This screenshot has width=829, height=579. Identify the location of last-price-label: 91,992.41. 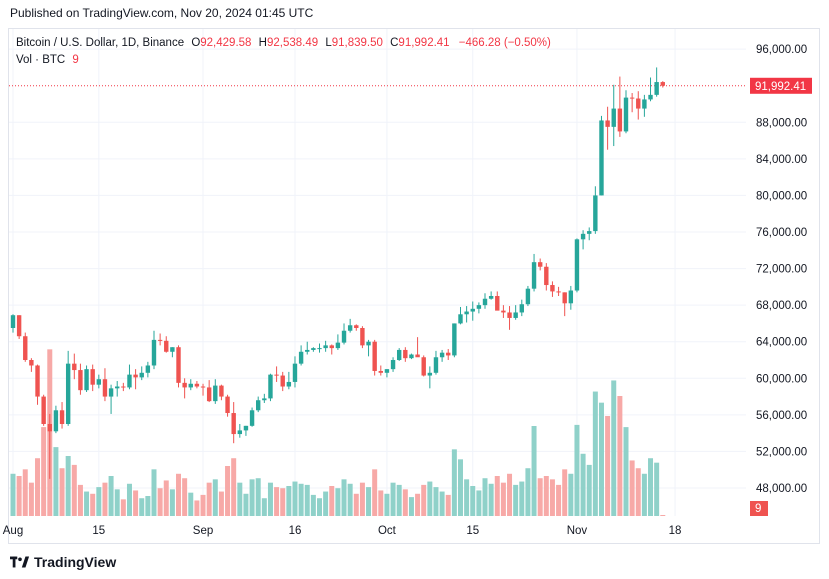
(780, 87).